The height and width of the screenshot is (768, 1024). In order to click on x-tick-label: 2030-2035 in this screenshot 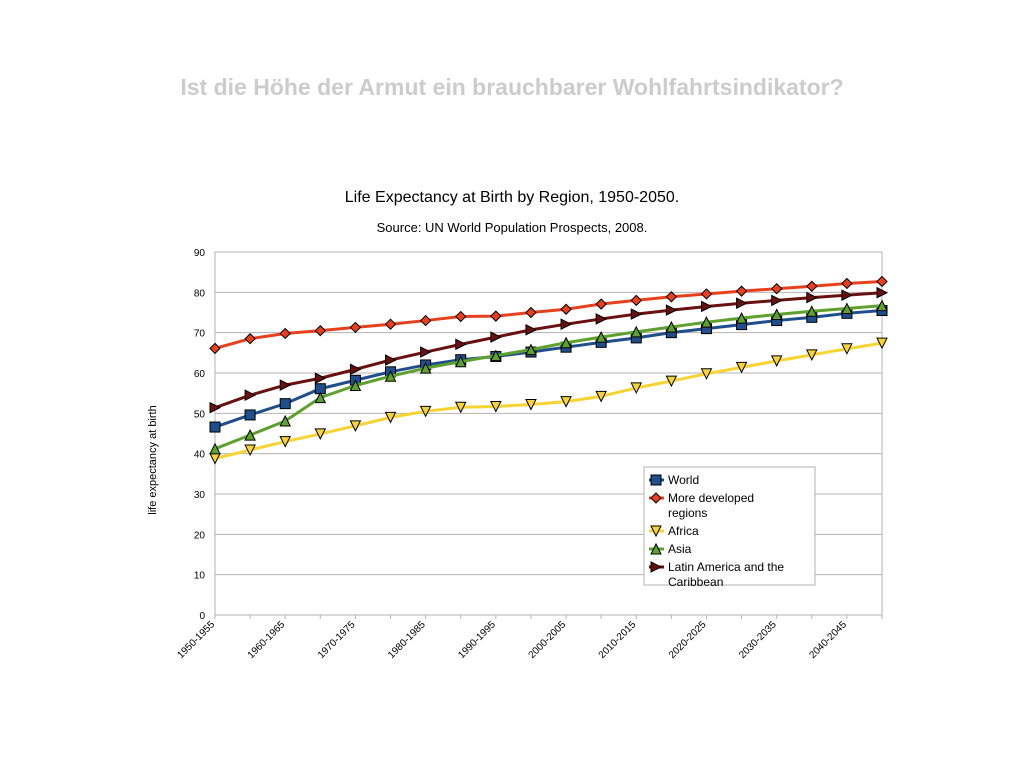, I will do `click(758, 640)`.